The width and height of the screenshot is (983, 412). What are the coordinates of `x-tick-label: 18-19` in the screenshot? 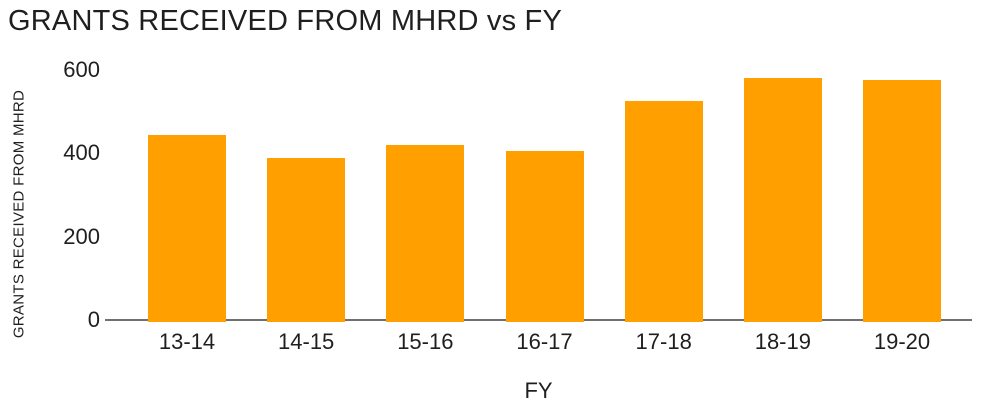 It's located at (782, 341).